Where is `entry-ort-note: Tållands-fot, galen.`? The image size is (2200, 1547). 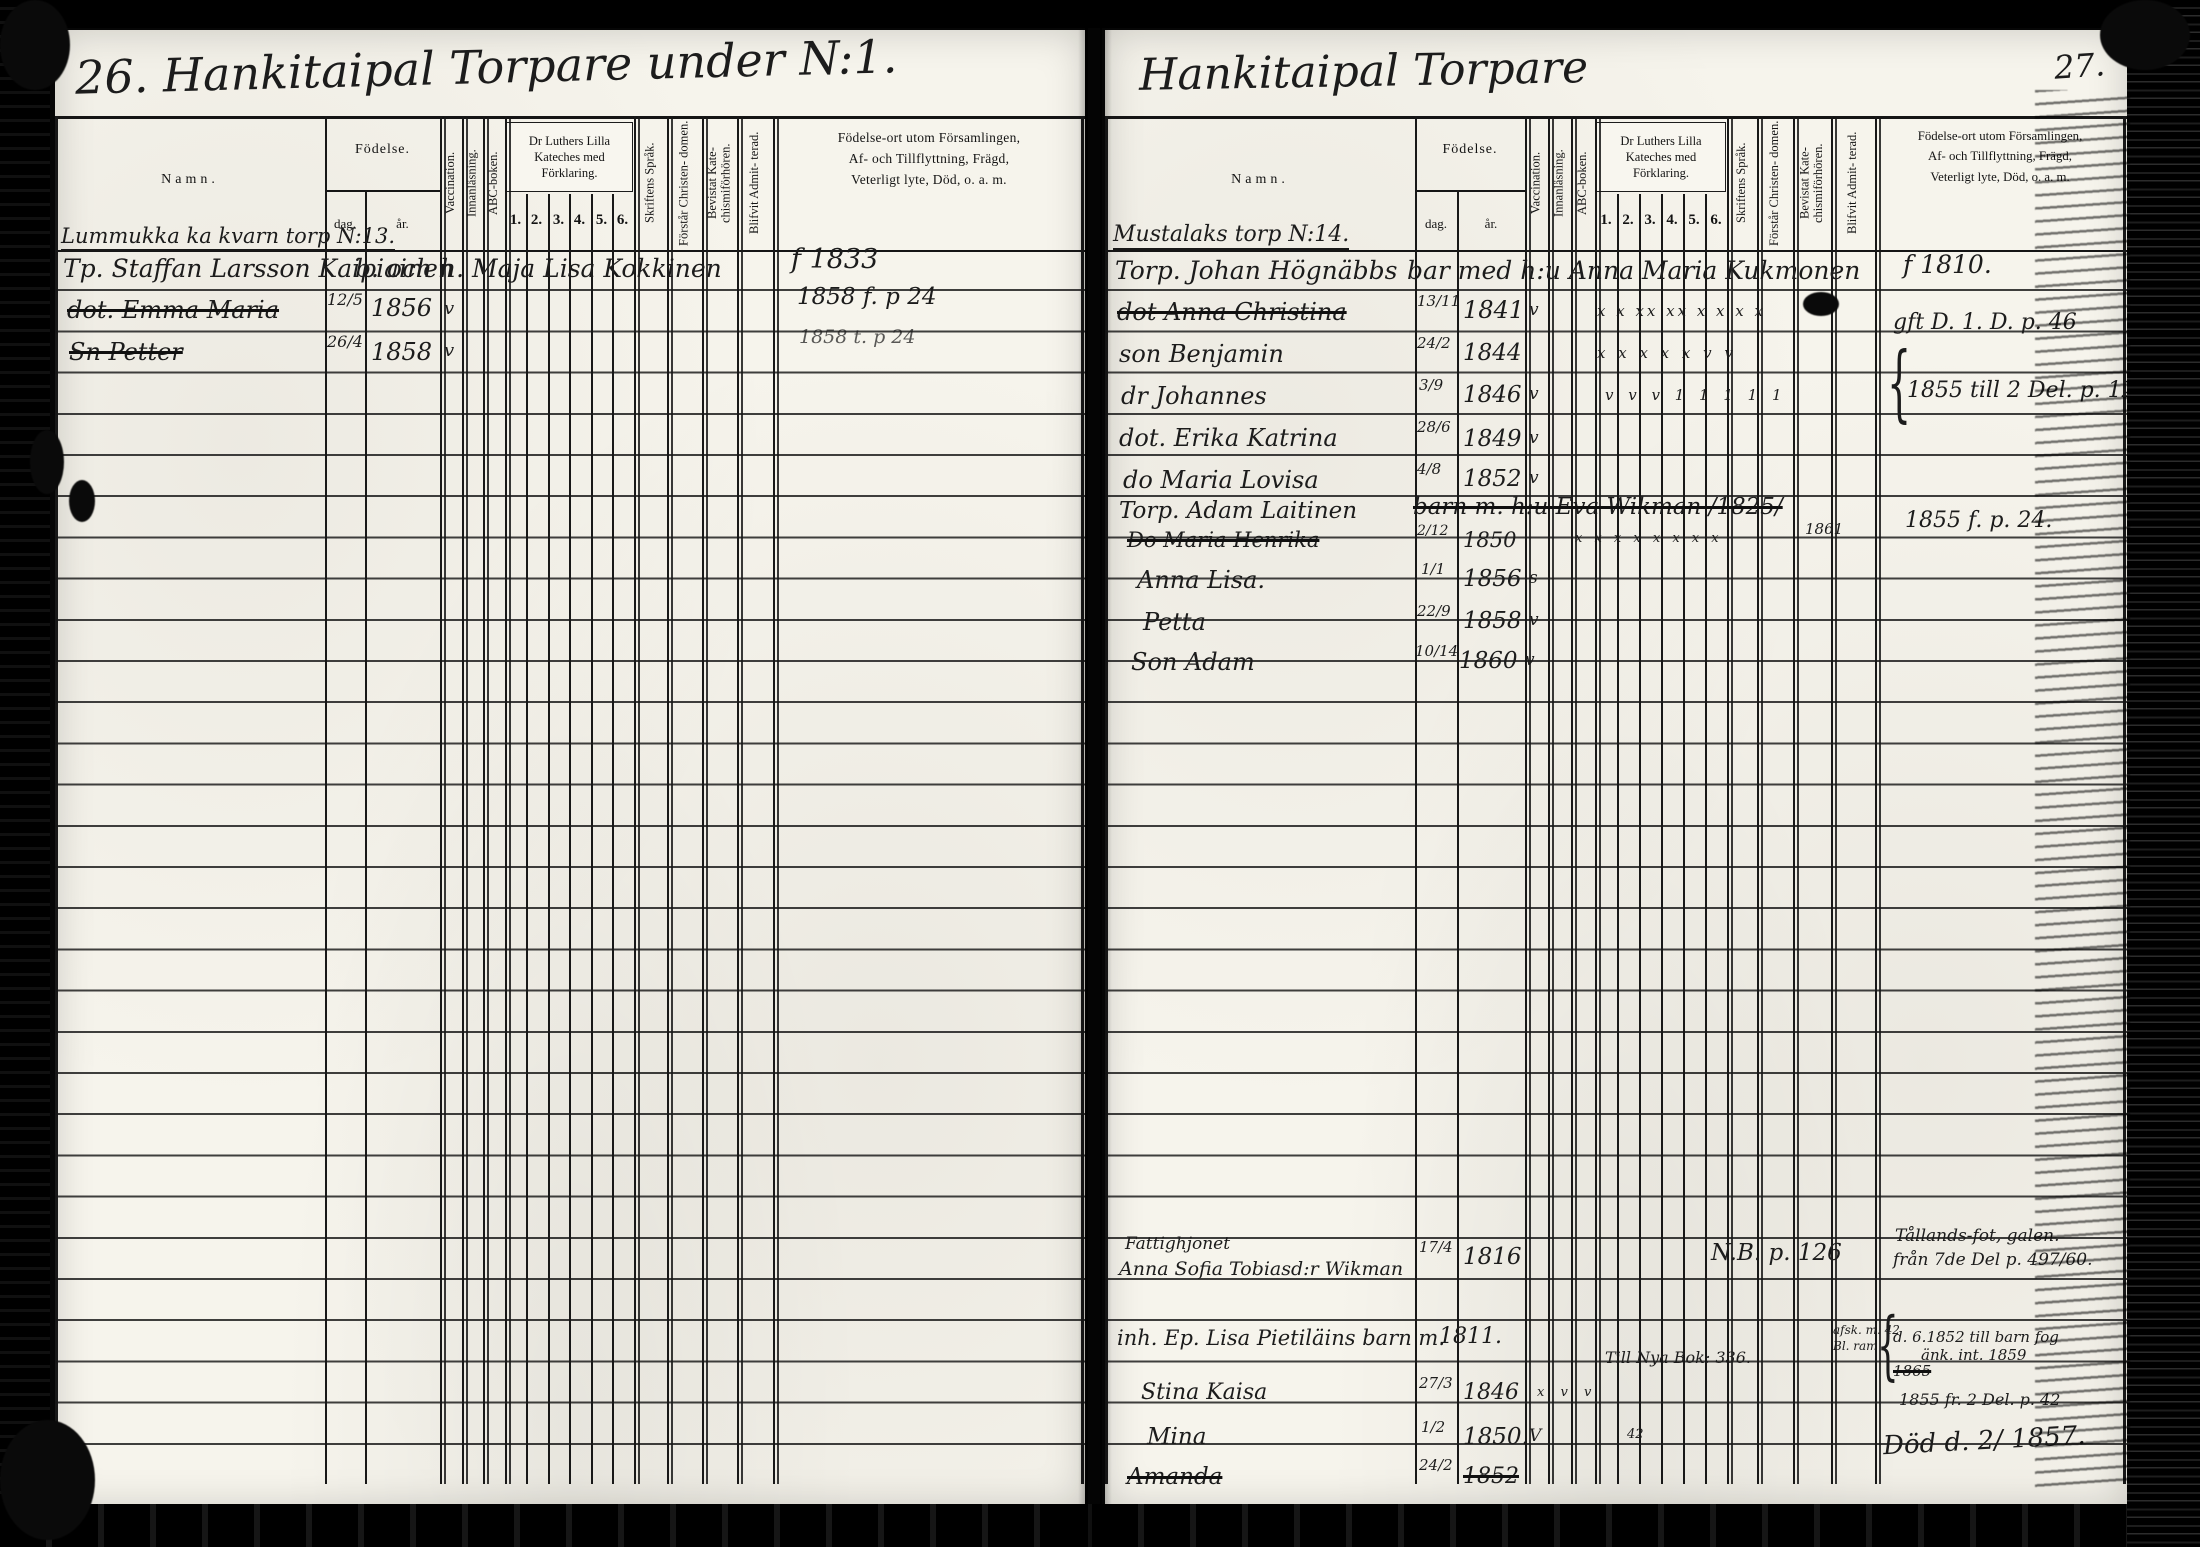 entry-ort-note: Tållands-fot, galen. is located at coordinates (1977, 1236).